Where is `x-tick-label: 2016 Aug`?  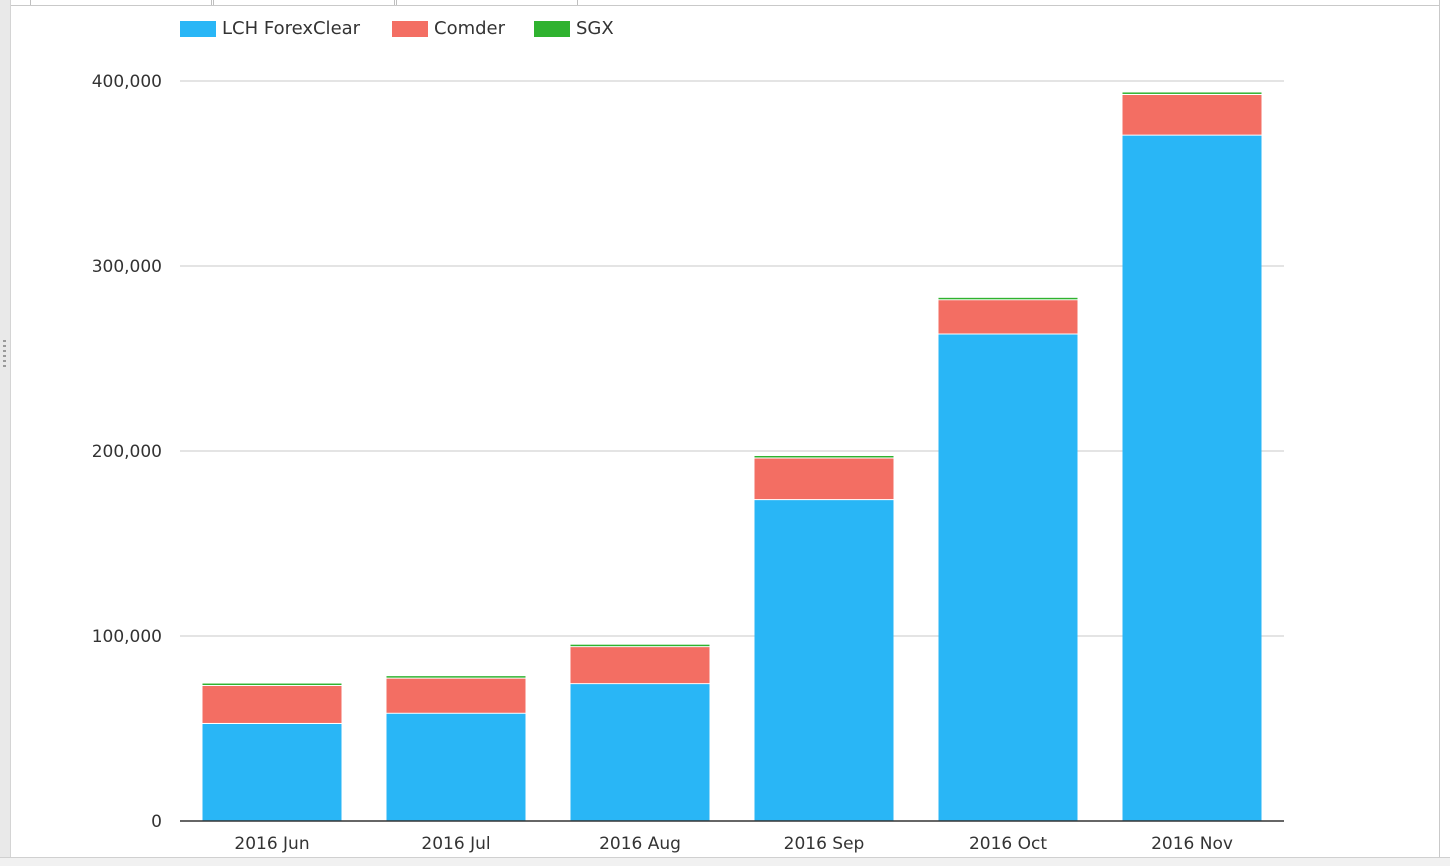
x-tick-label: 2016 Aug is located at coordinates (640, 844).